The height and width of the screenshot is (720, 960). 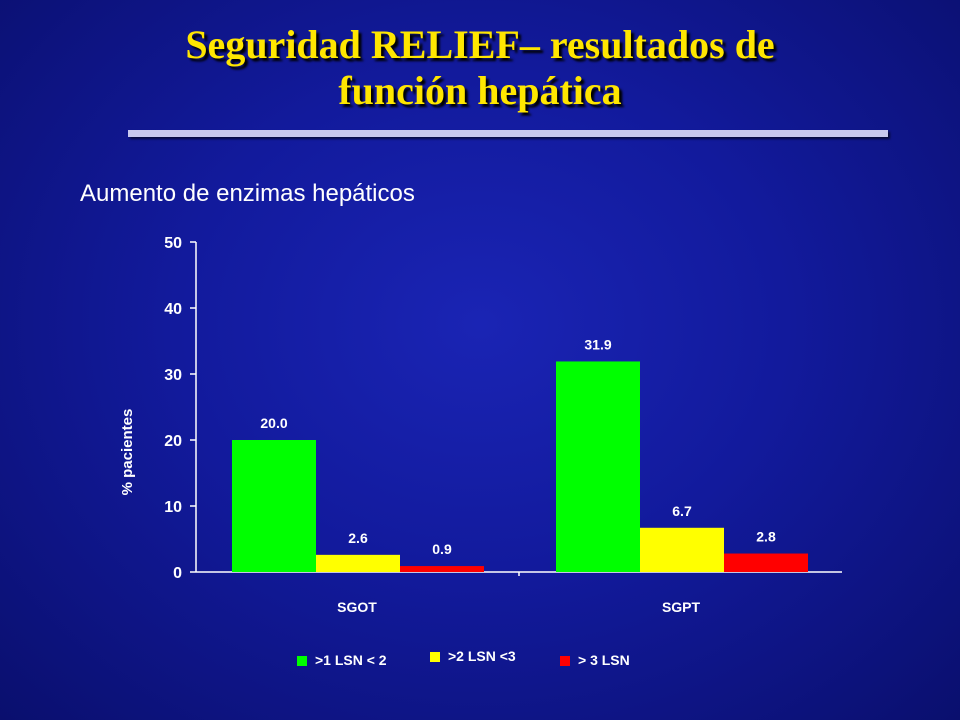 I want to click on bar-value-label: 20.0, so click(x=273, y=423).